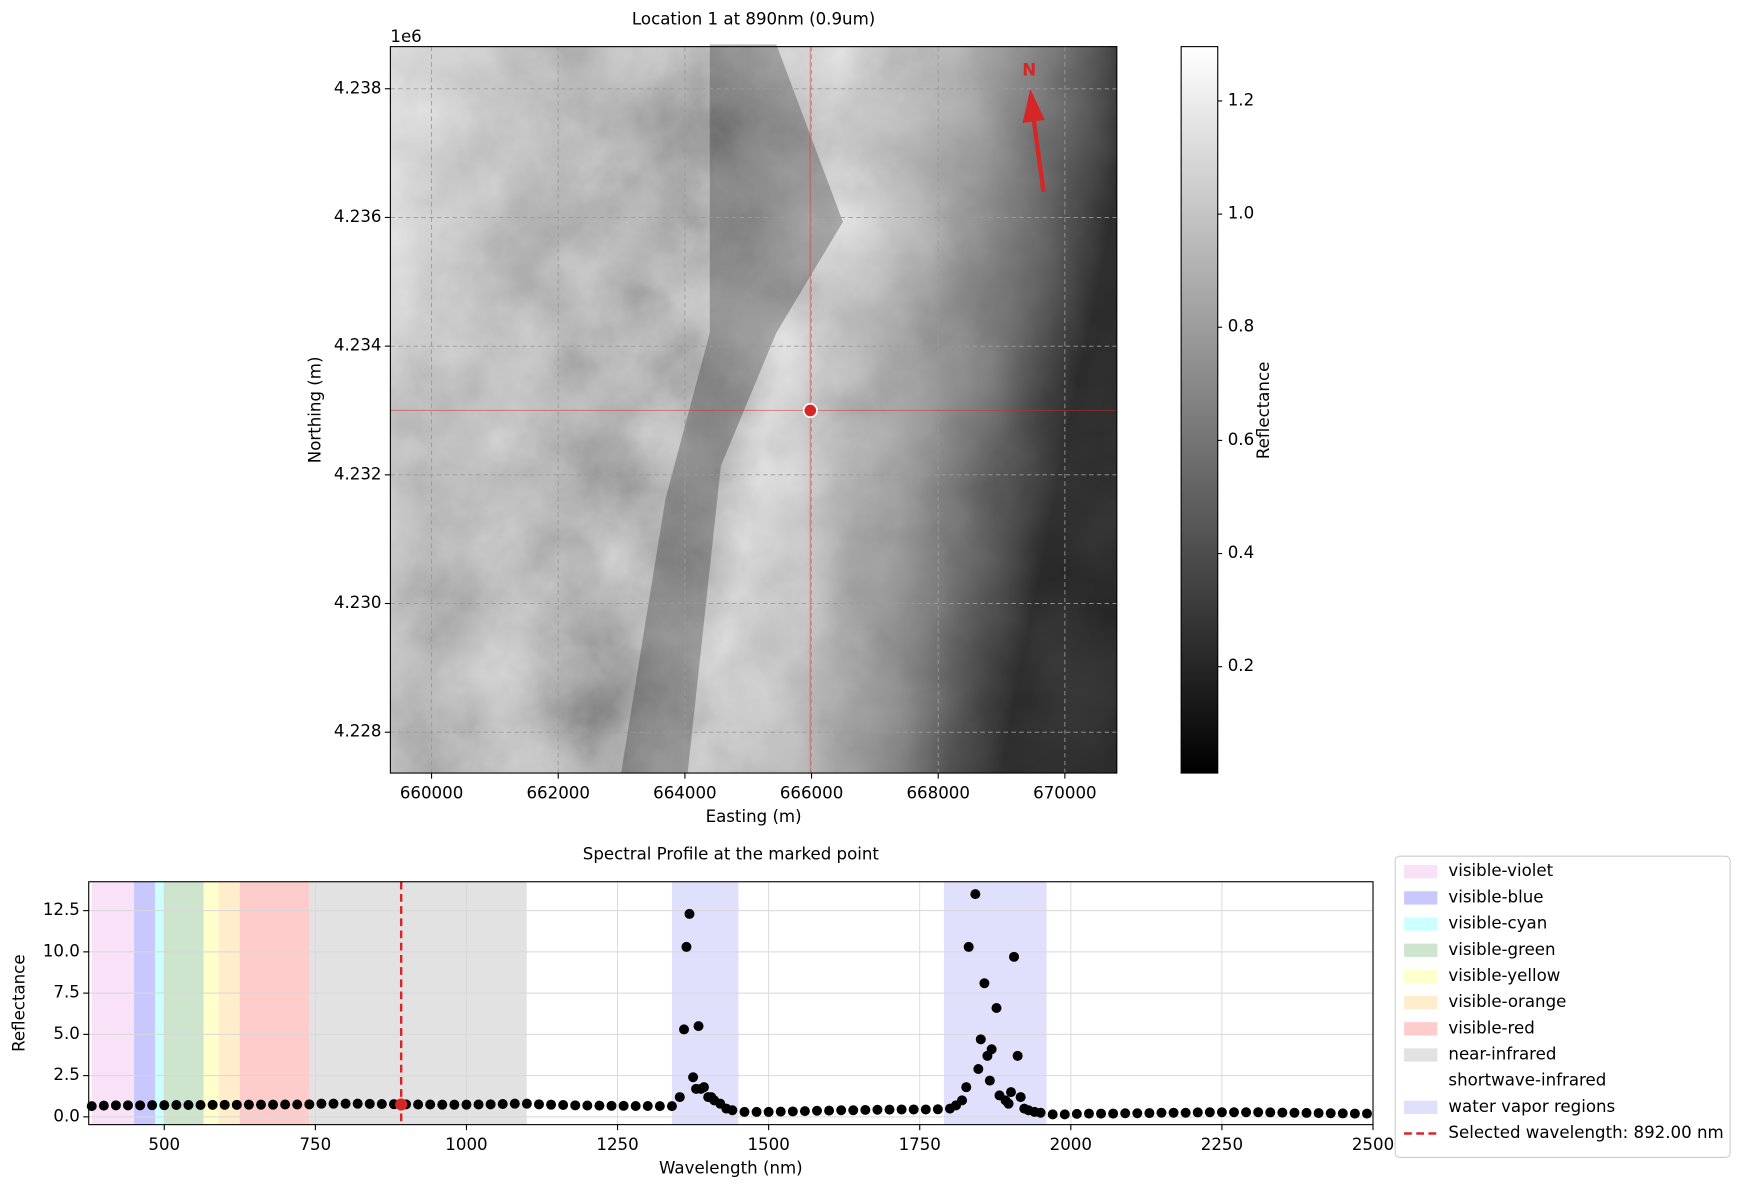 The height and width of the screenshot is (1189, 1739). Describe the element at coordinates (61, 950) in the screenshot. I see `y-tick-label: 10.0` at that location.